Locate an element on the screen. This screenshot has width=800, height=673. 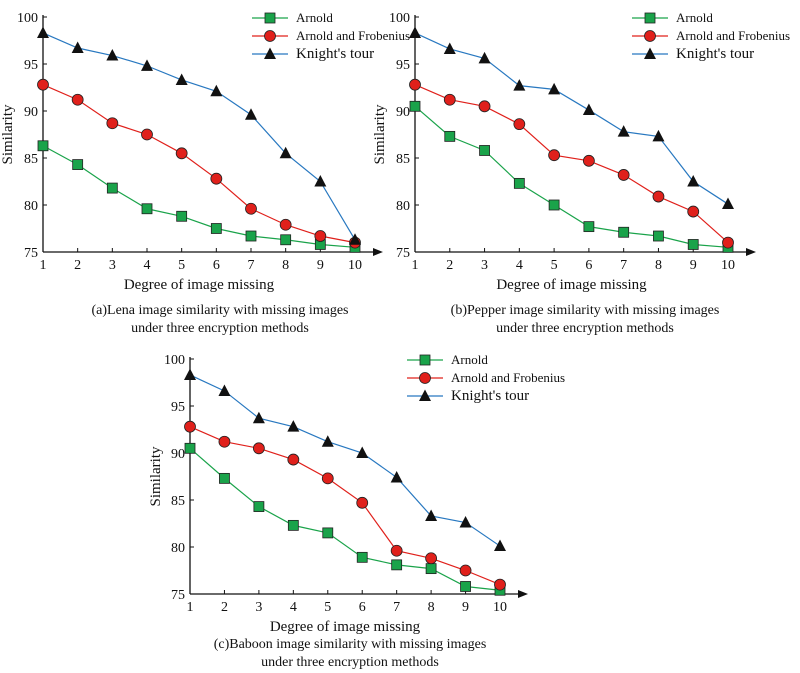
y-tick-label-c-2: 85 is located at coordinates (178, 501).